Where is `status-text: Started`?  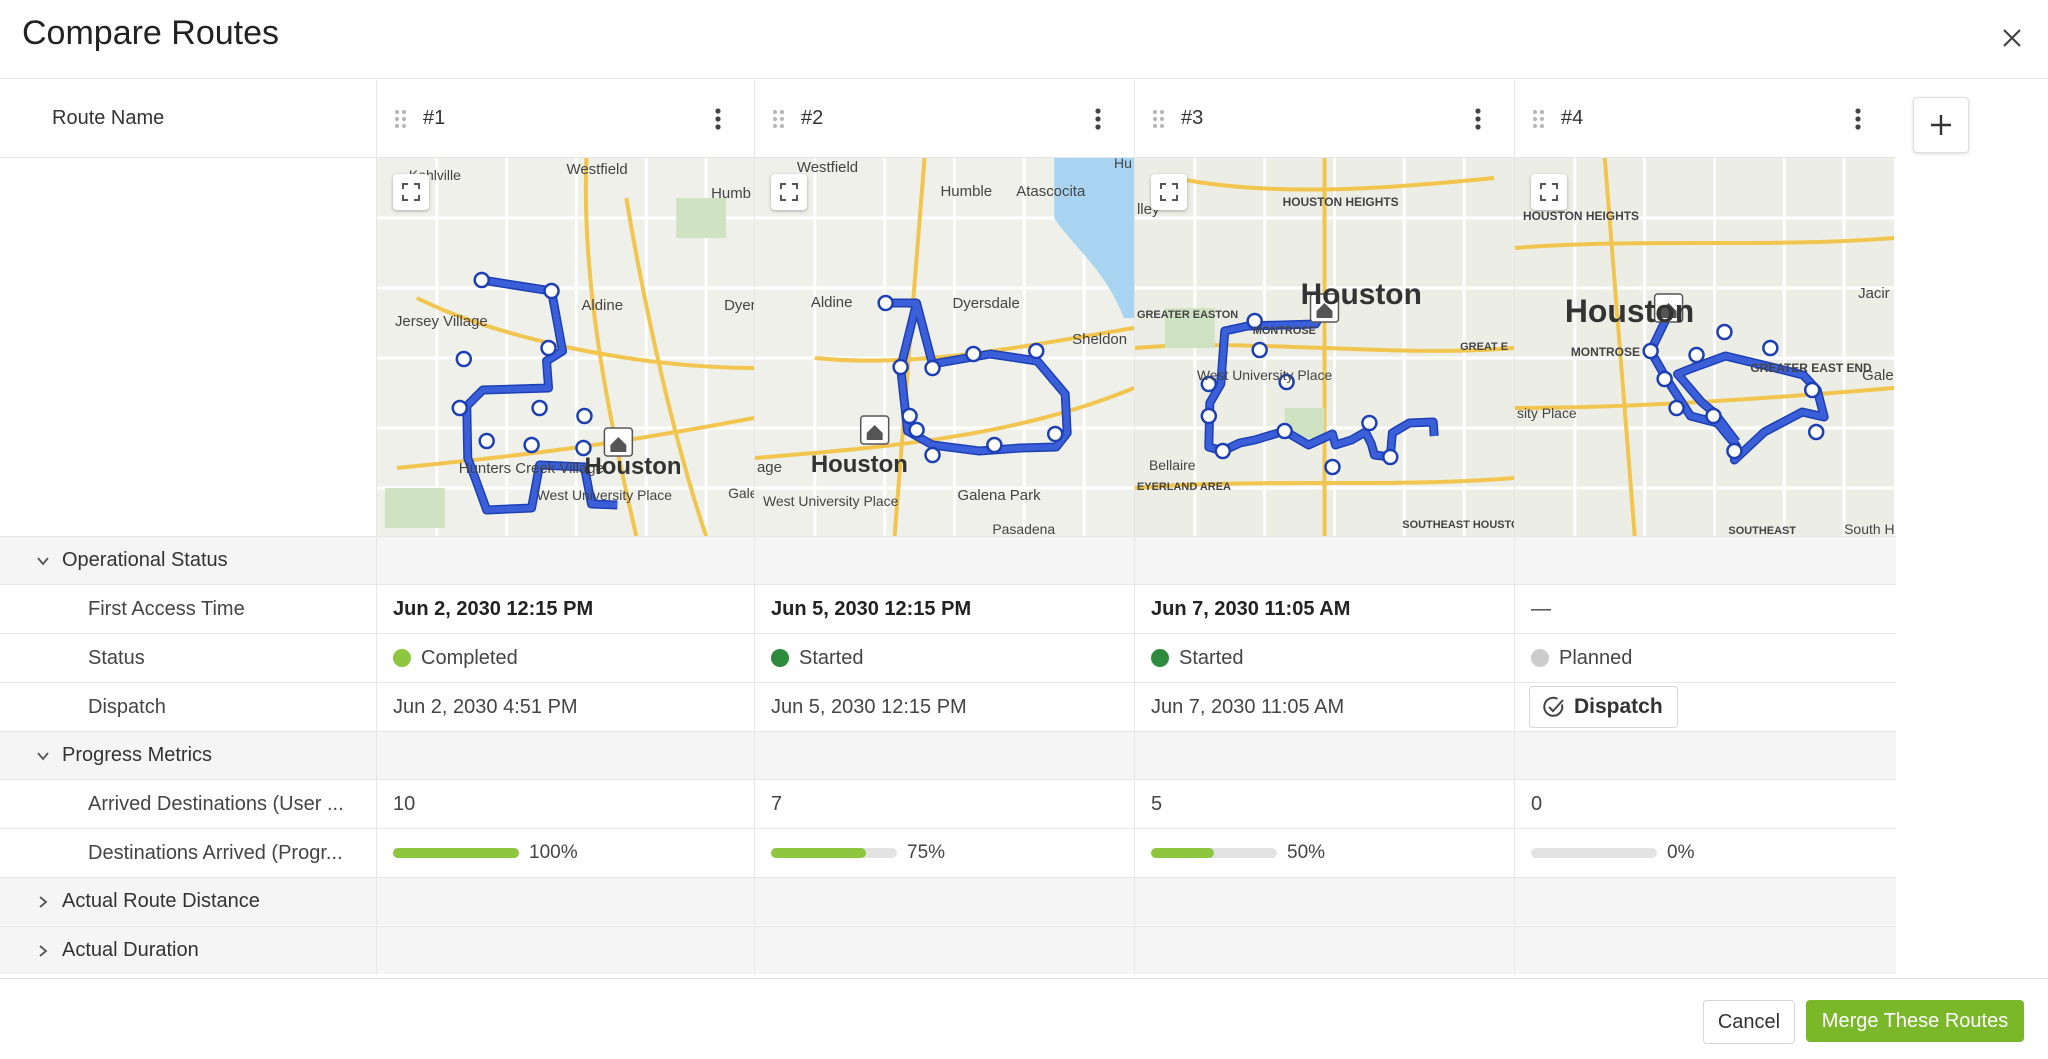 status-text: Started is located at coordinates (831, 657).